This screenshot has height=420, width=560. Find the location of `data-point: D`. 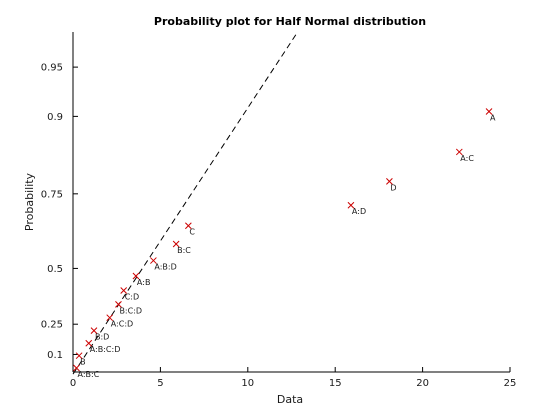

data-point: D is located at coordinates (391, 185).